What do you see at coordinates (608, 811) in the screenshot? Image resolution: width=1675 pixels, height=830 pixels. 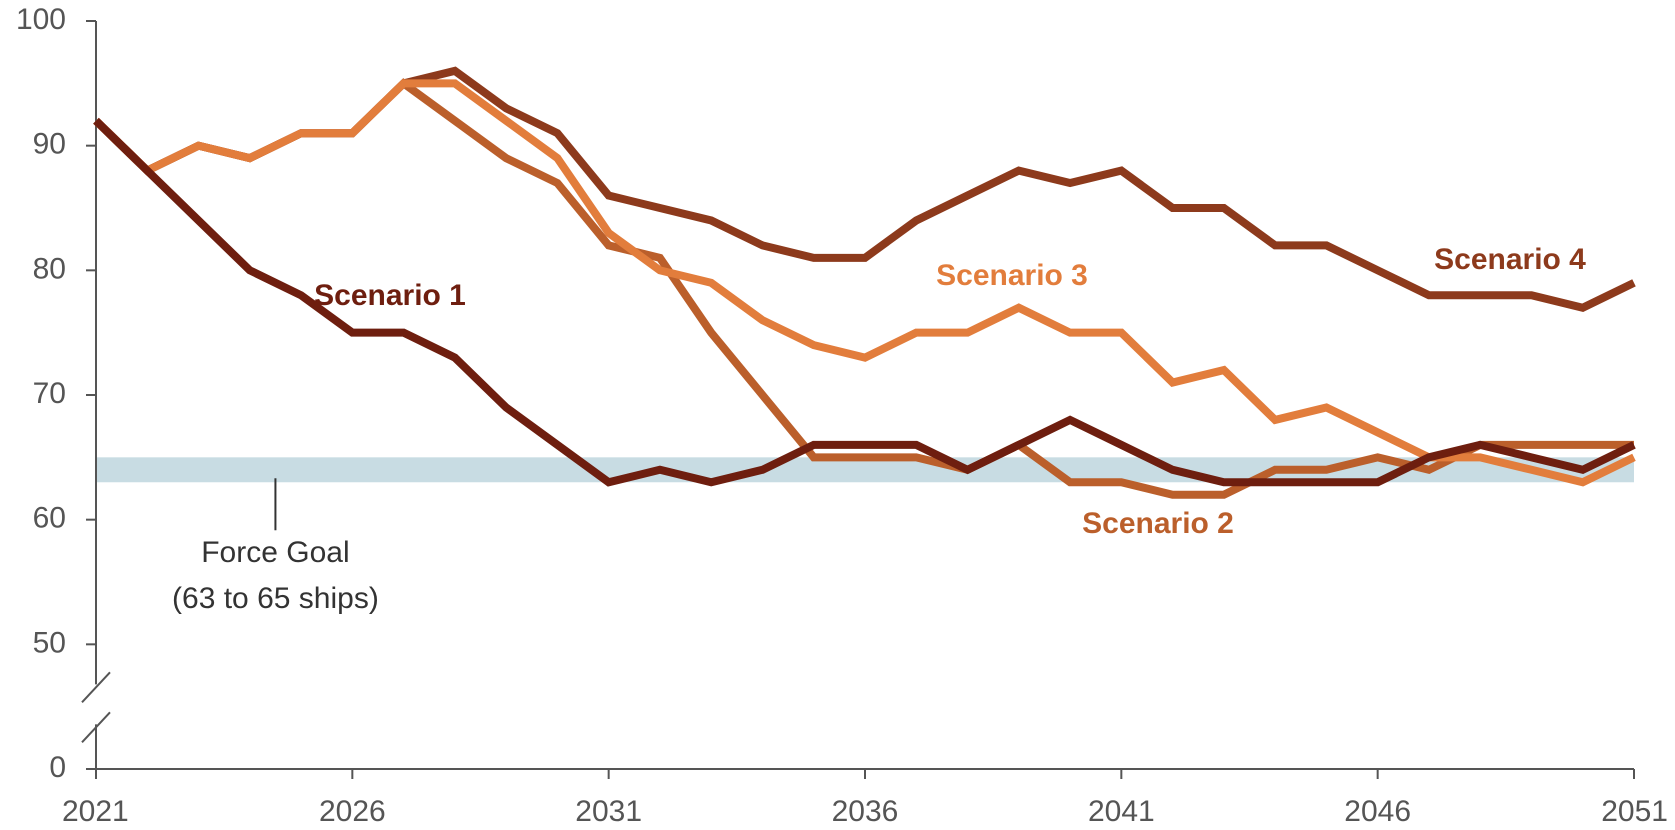 I see `x-tick-label: 2031` at bounding box center [608, 811].